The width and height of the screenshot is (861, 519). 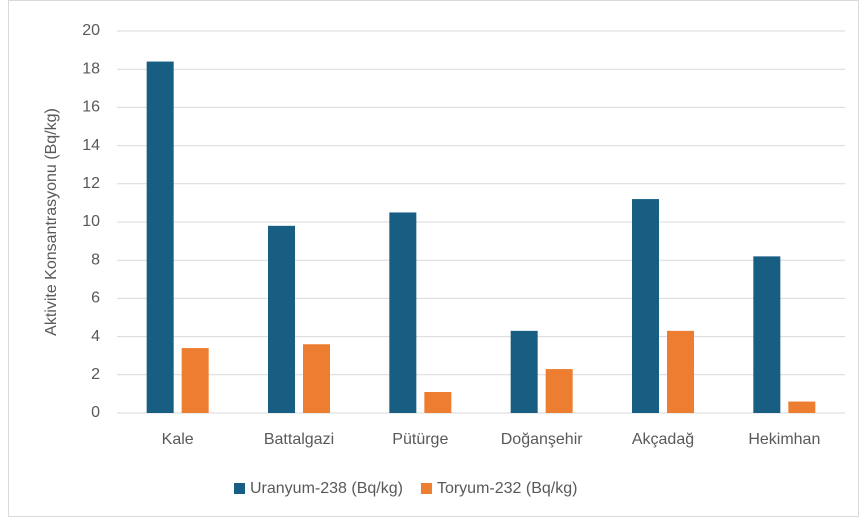 What do you see at coordinates (95, 259) in the screenshot?
I see `y-tick-label: 8` at bounding box center [95, 259].